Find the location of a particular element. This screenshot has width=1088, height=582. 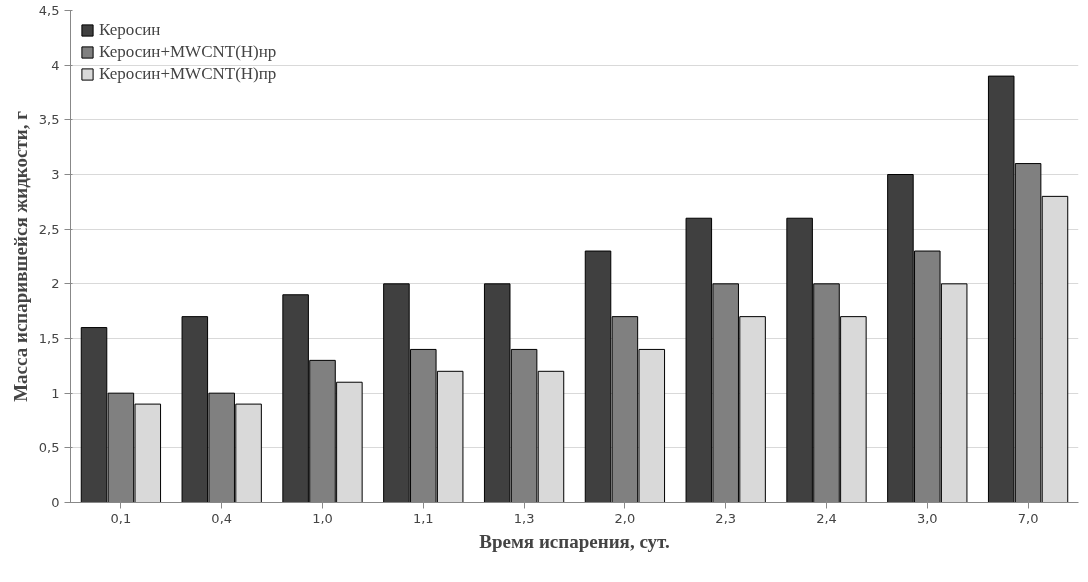

legend-label: Керосин is located at coordinates (130, 30).